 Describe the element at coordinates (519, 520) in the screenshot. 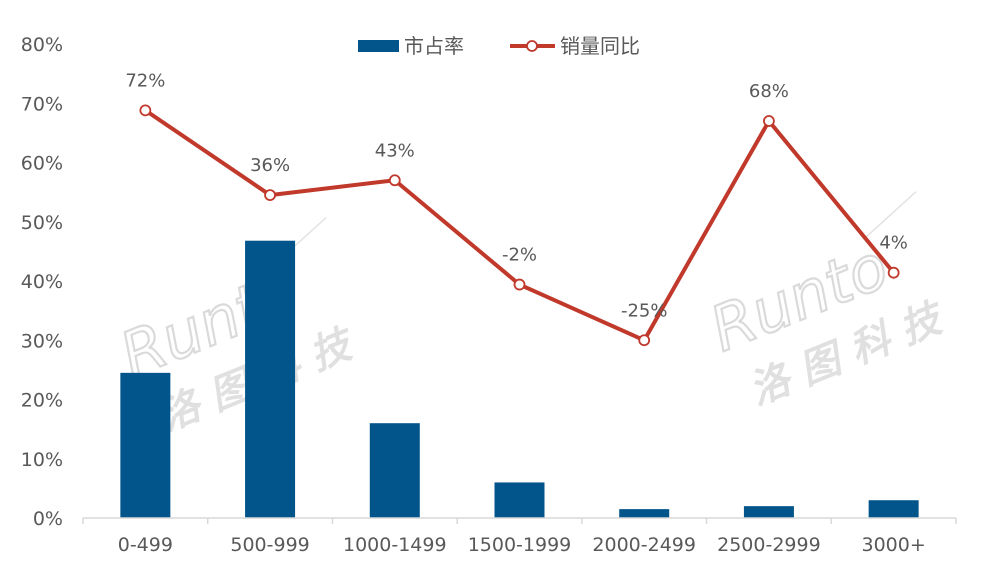

I see `x-axis` at that location.